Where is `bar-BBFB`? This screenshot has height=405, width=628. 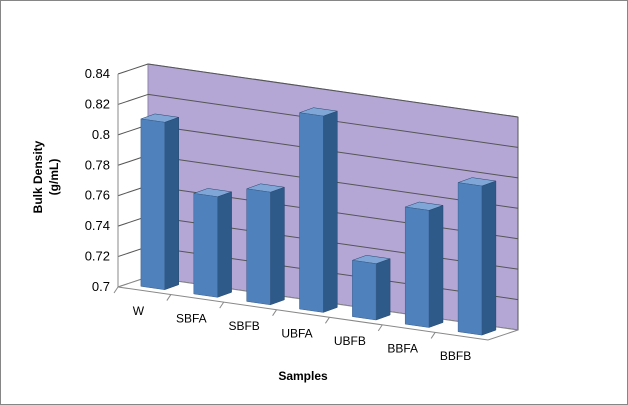 bar-BBFB is located at coordinates (477, 256).